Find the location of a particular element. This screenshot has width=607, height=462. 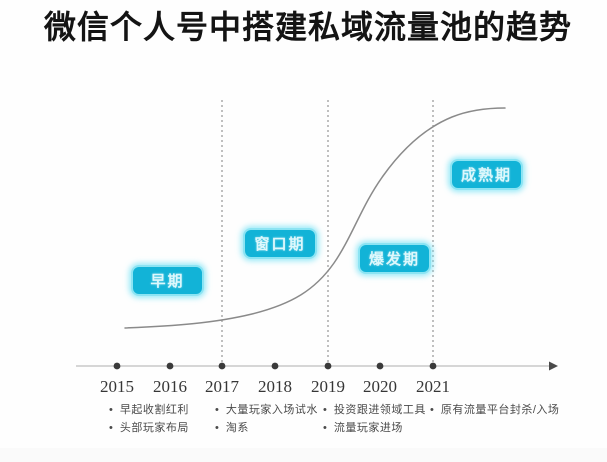

stage-badge-mature: 成熟期 is located at coordinates (486, 174).